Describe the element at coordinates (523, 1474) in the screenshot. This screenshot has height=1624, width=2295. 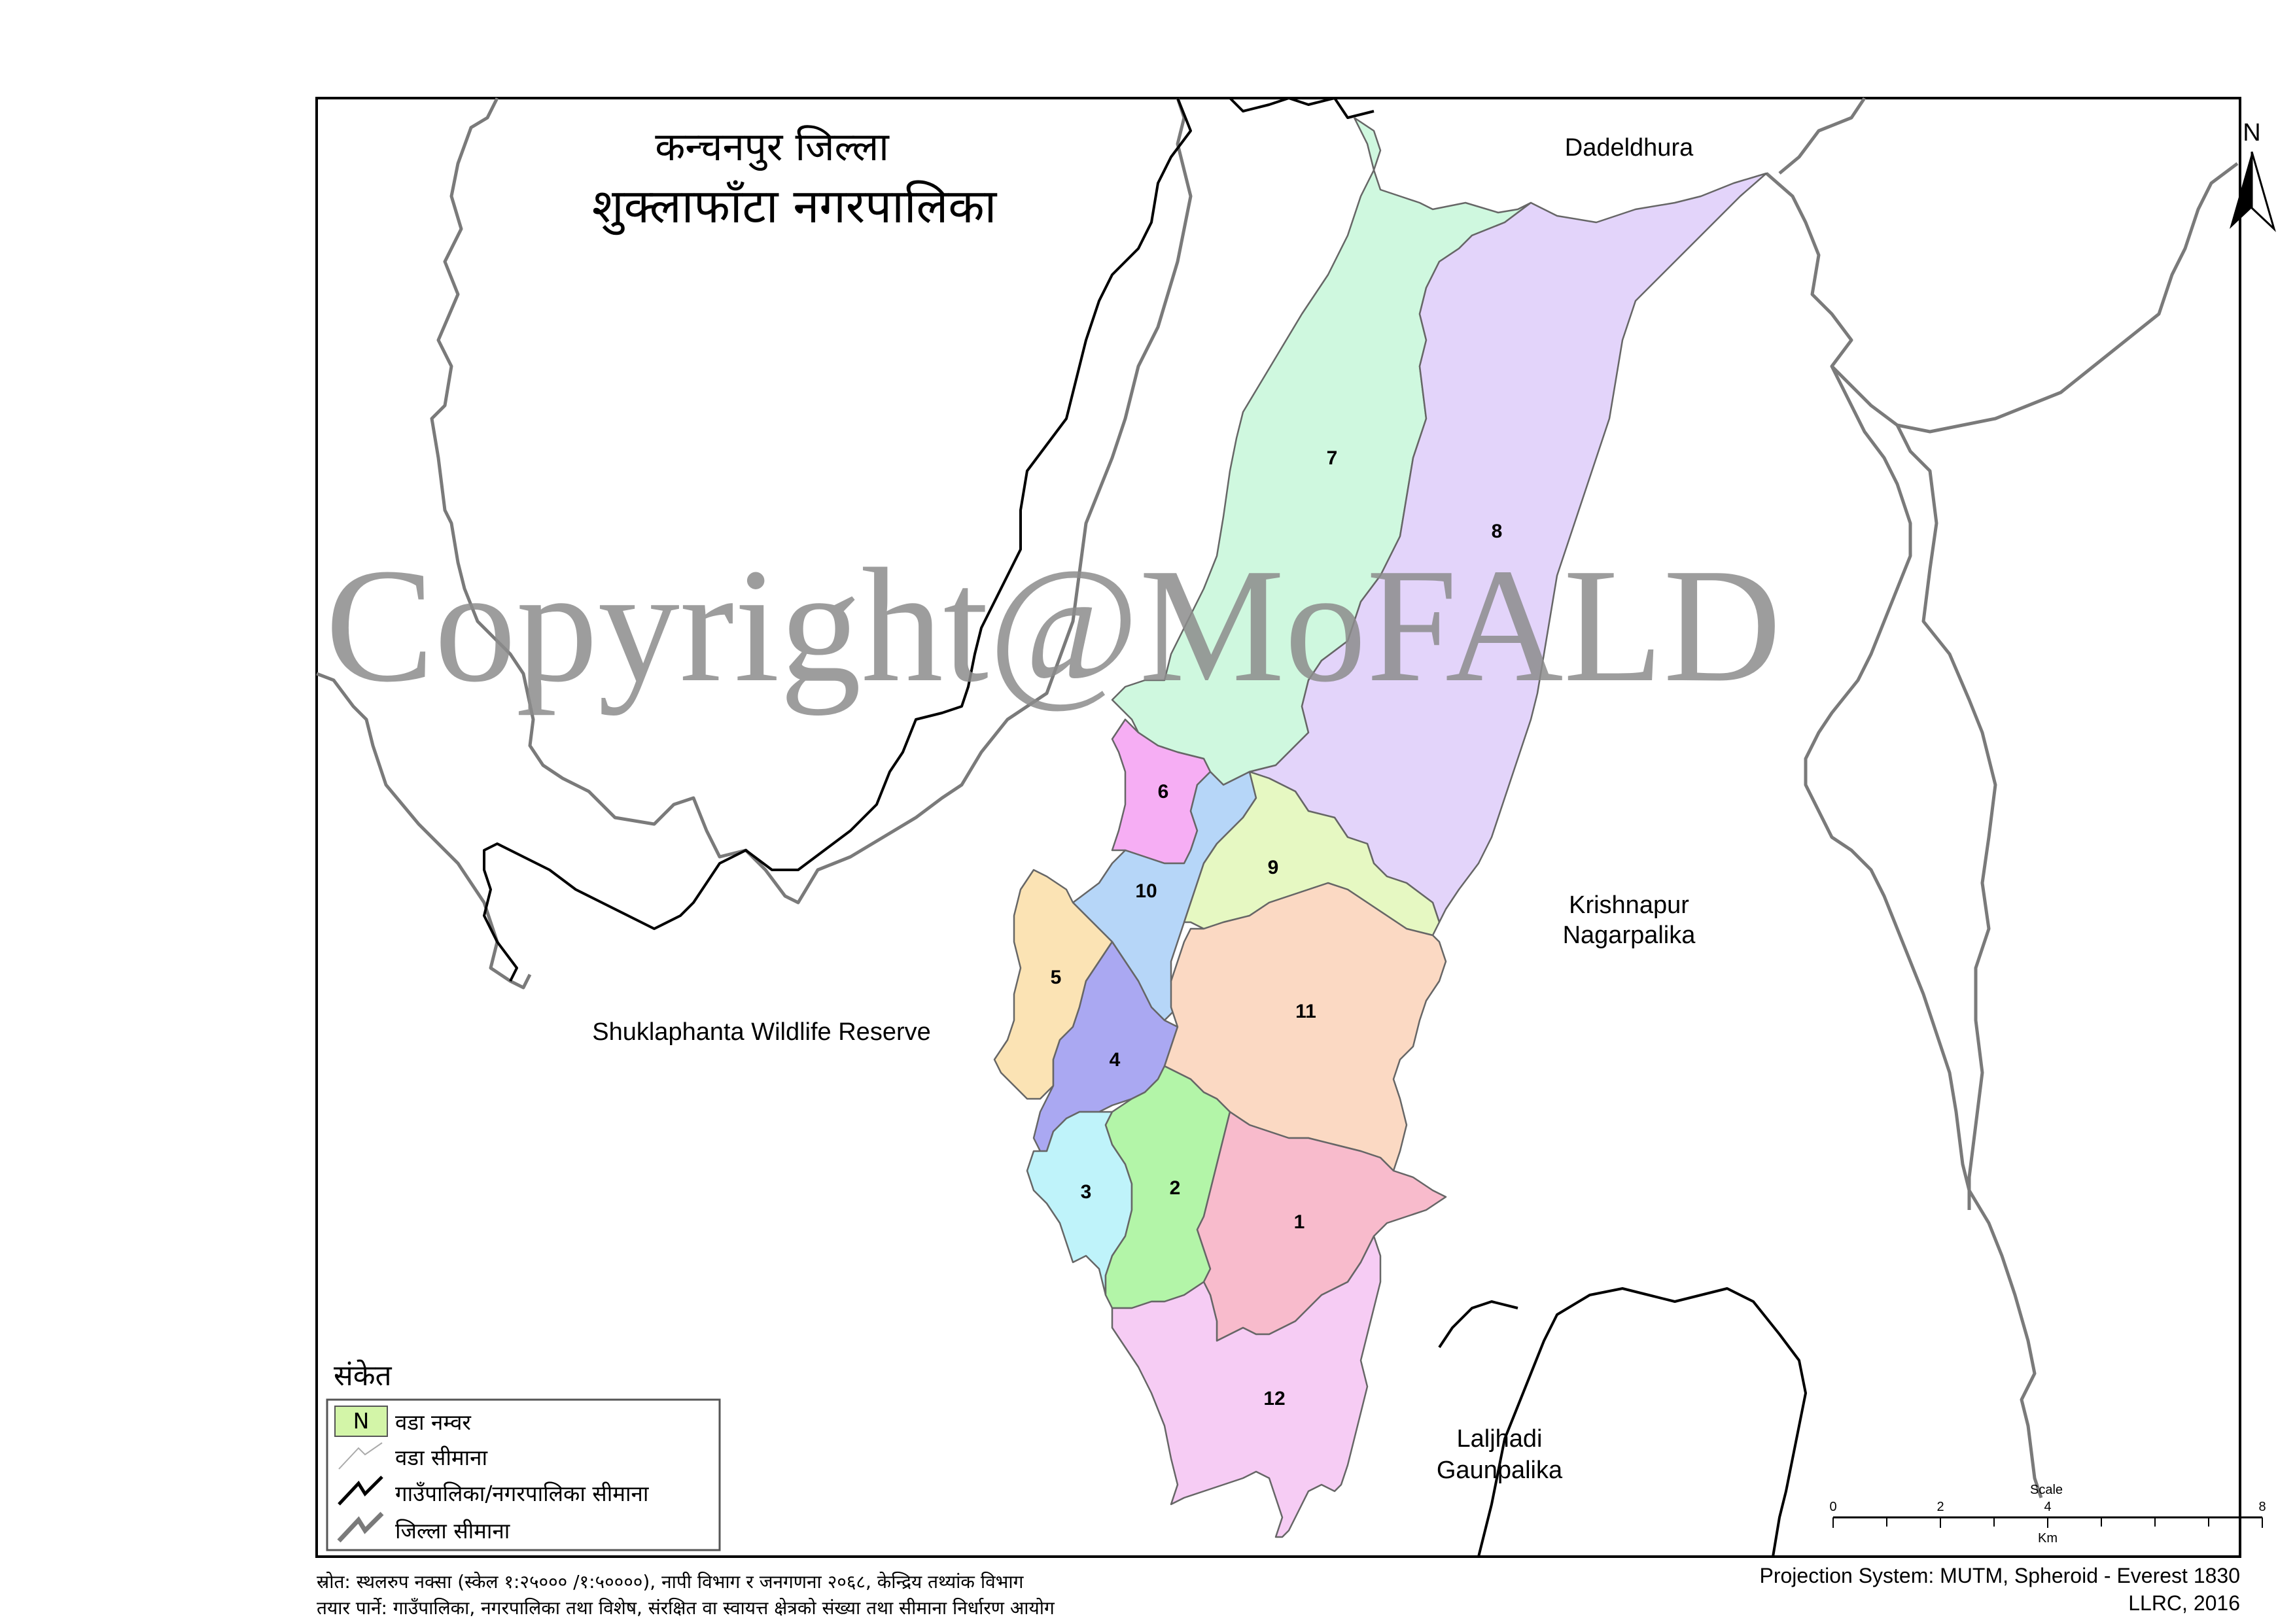
I see `legend-box` at that location.